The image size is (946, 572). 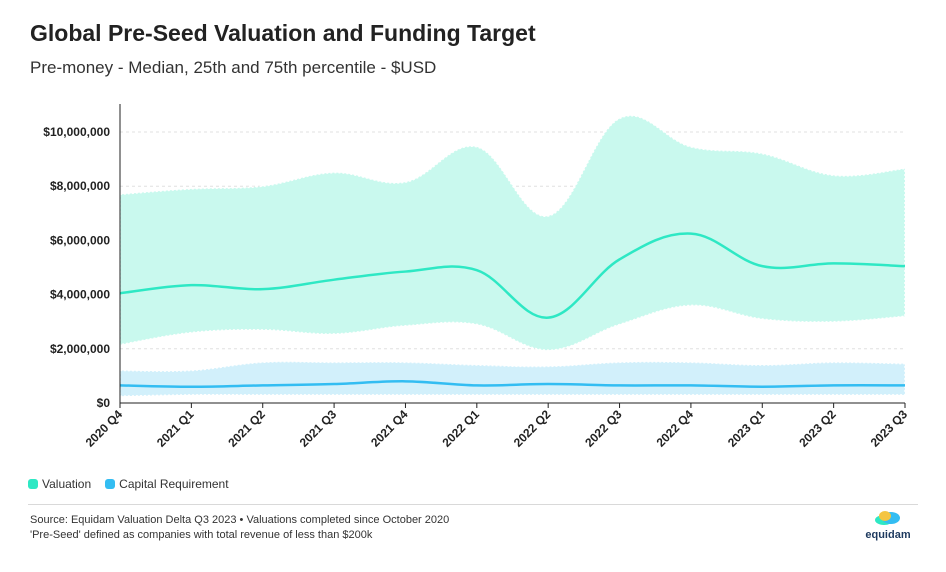 What do you see at coordinates (887, 518) in the screenshot?
I see `cloud-logo-icon` at bounding box center [887, 518].